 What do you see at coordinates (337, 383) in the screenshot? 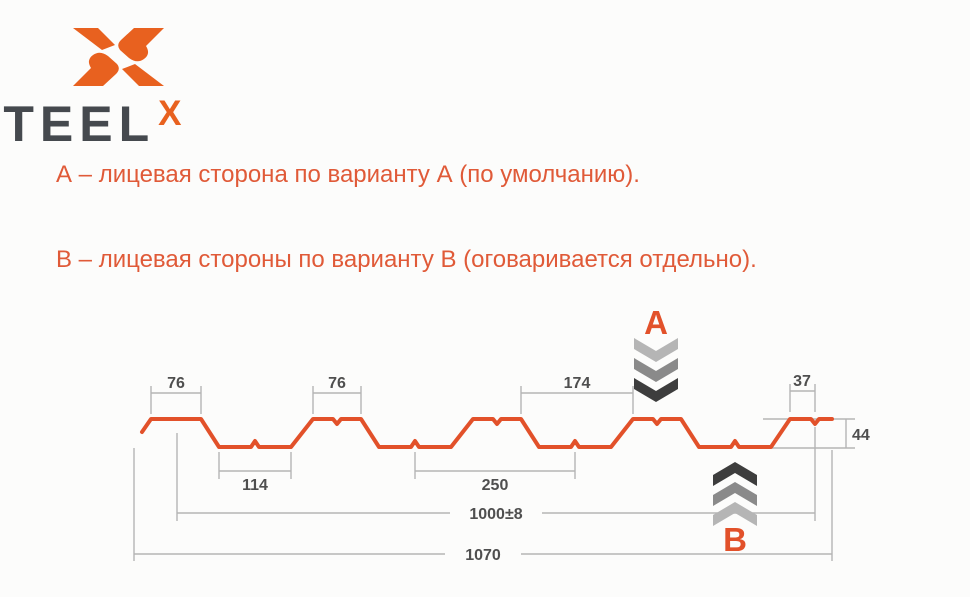
I see `dim-crest2-value: 76` at bounding box center [337, 383].